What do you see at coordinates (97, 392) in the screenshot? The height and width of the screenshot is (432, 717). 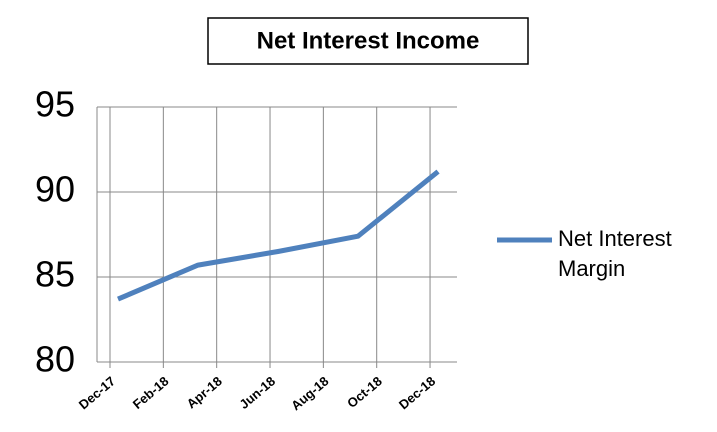 I see `x-tick-label: Dec-17` at bounding box center [97, 392].